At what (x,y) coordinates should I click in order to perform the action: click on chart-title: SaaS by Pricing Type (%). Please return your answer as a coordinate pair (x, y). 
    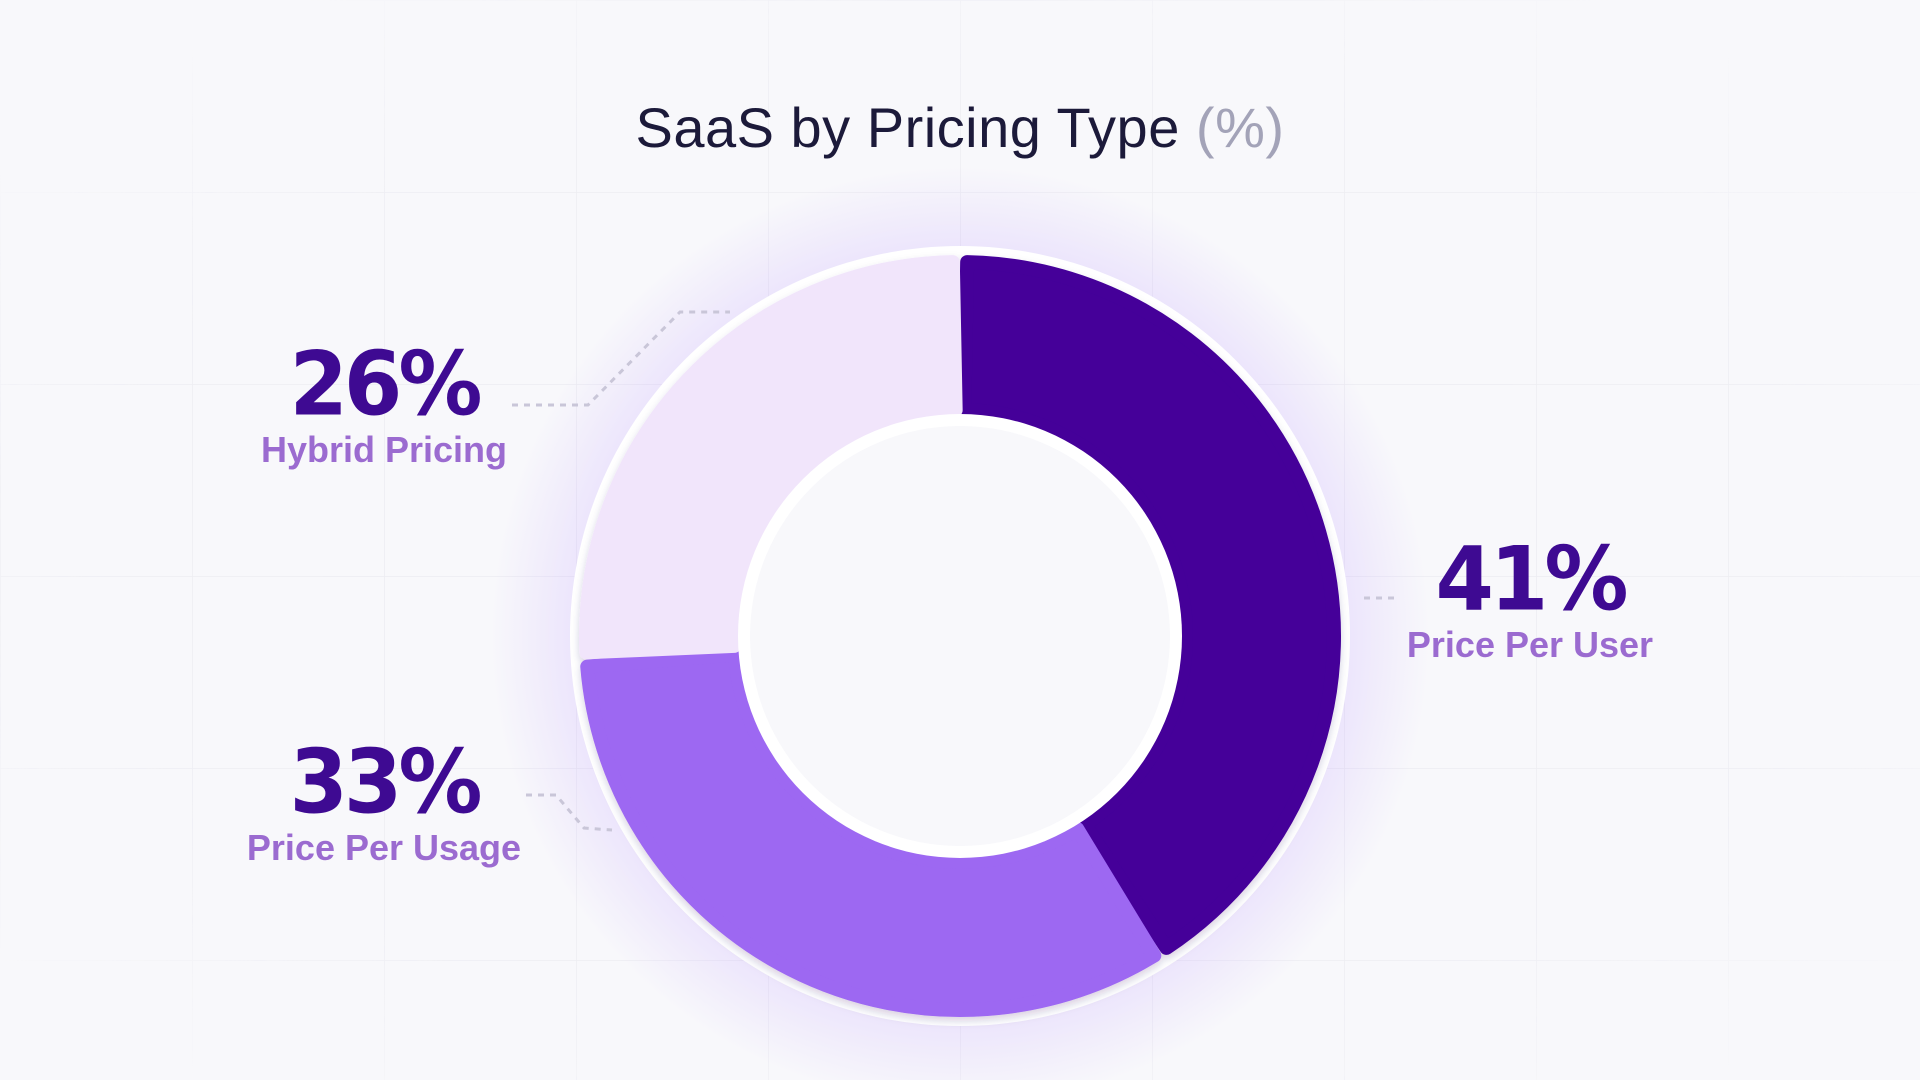
    Looking at the image, I should click on (960, 127).